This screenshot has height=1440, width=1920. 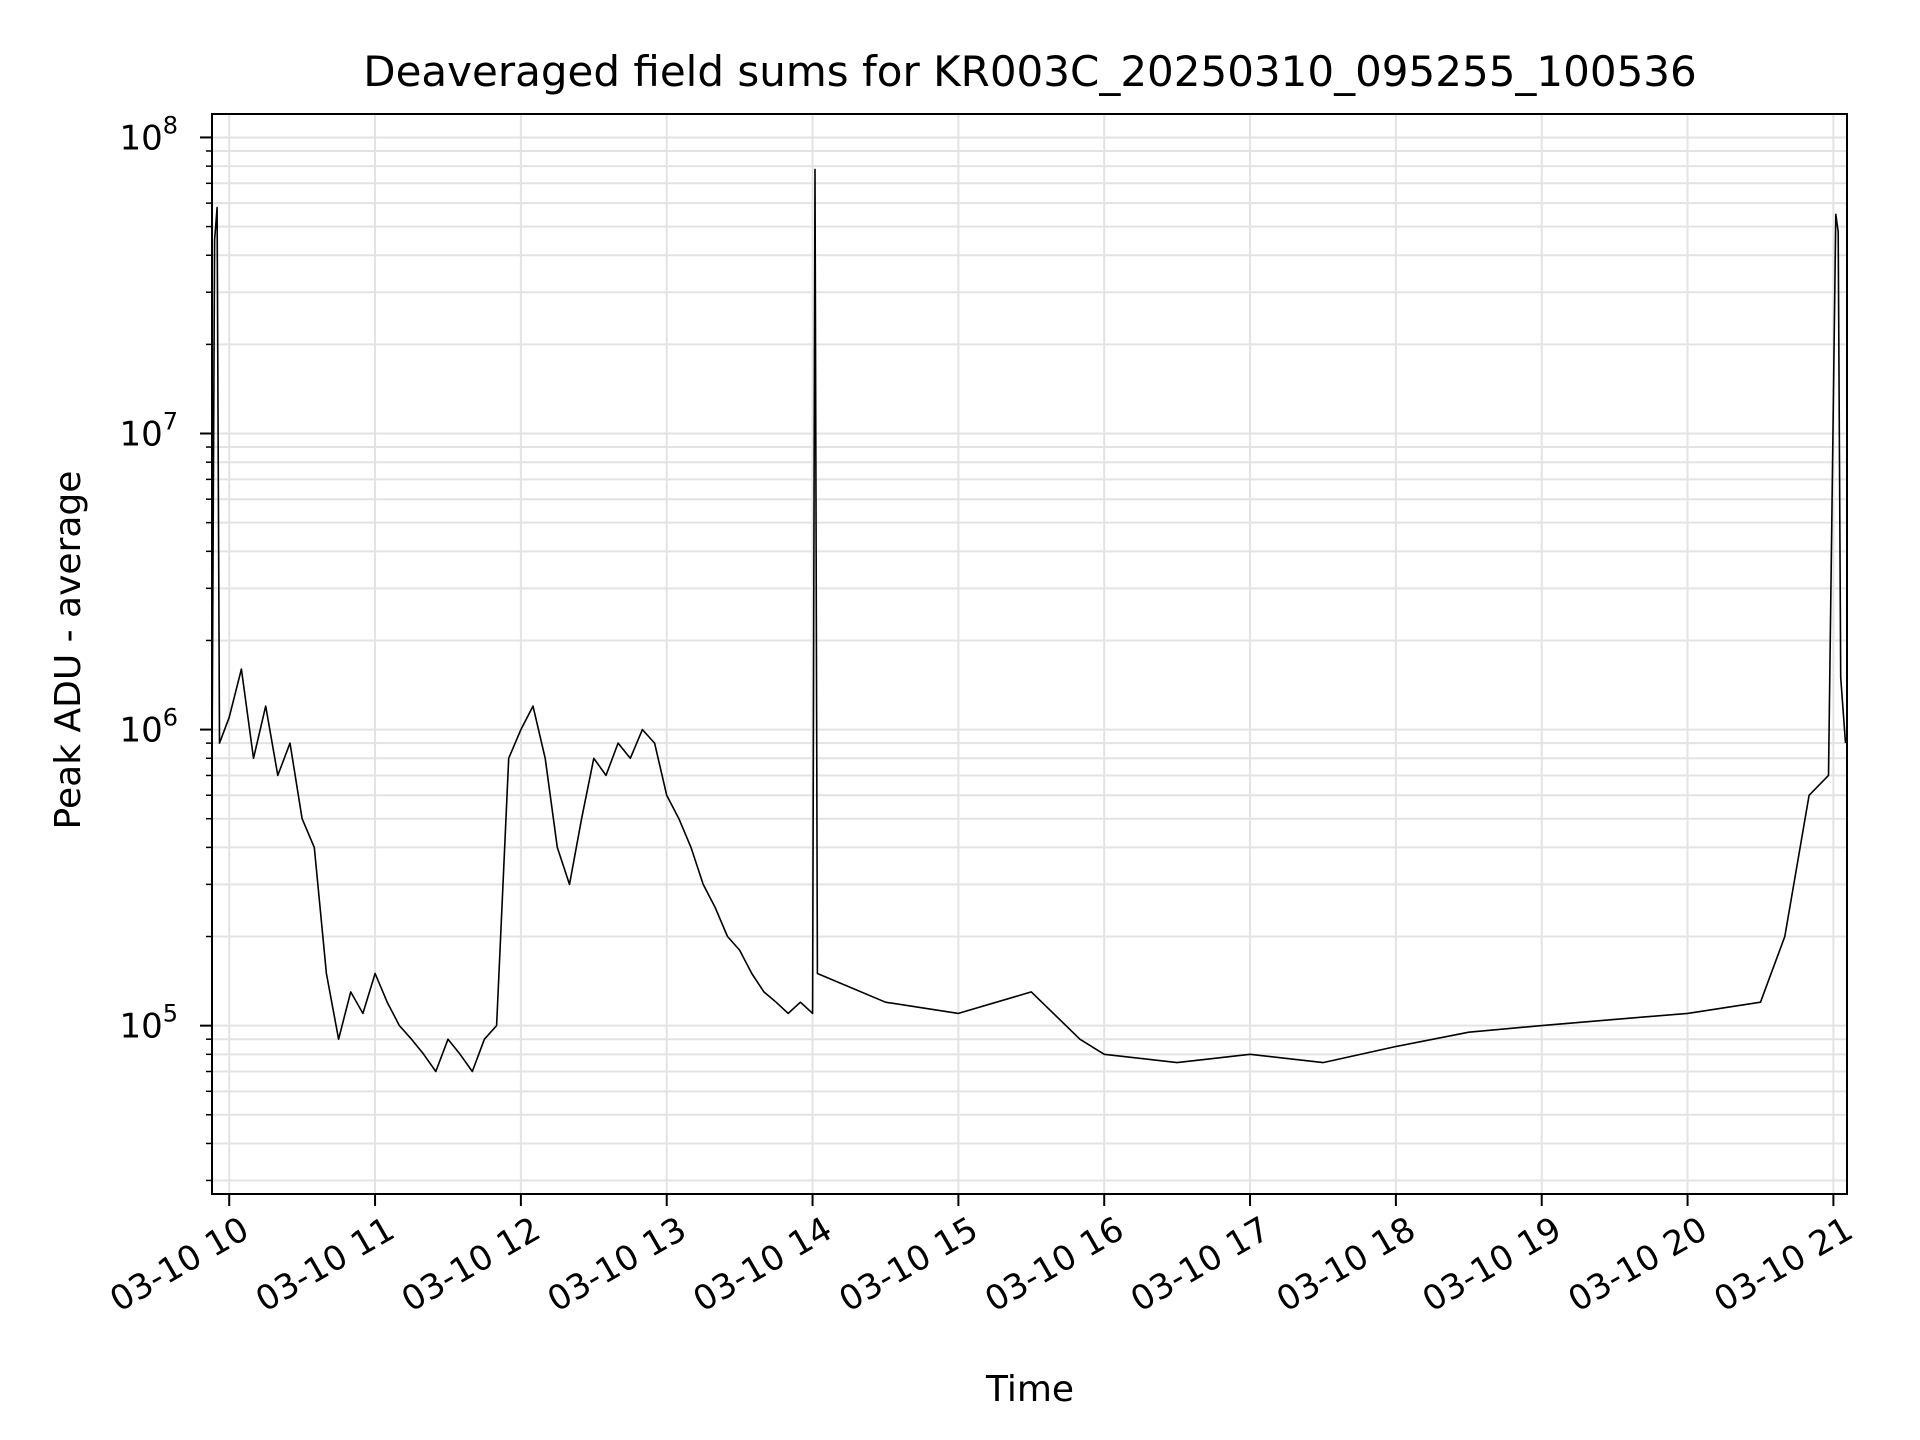 I want to click on y-tick-label: 10⁷, so click(x=148, y=431).